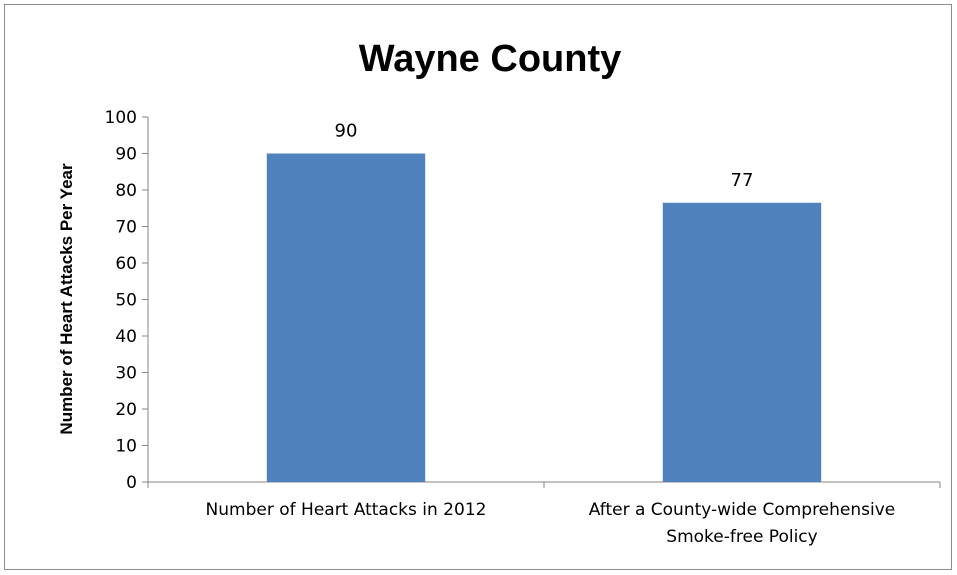  Describe the element at coordinates (346, 510) in the screenshot. I see `category-label: Number of Heart Attacks in 2012` at that location.